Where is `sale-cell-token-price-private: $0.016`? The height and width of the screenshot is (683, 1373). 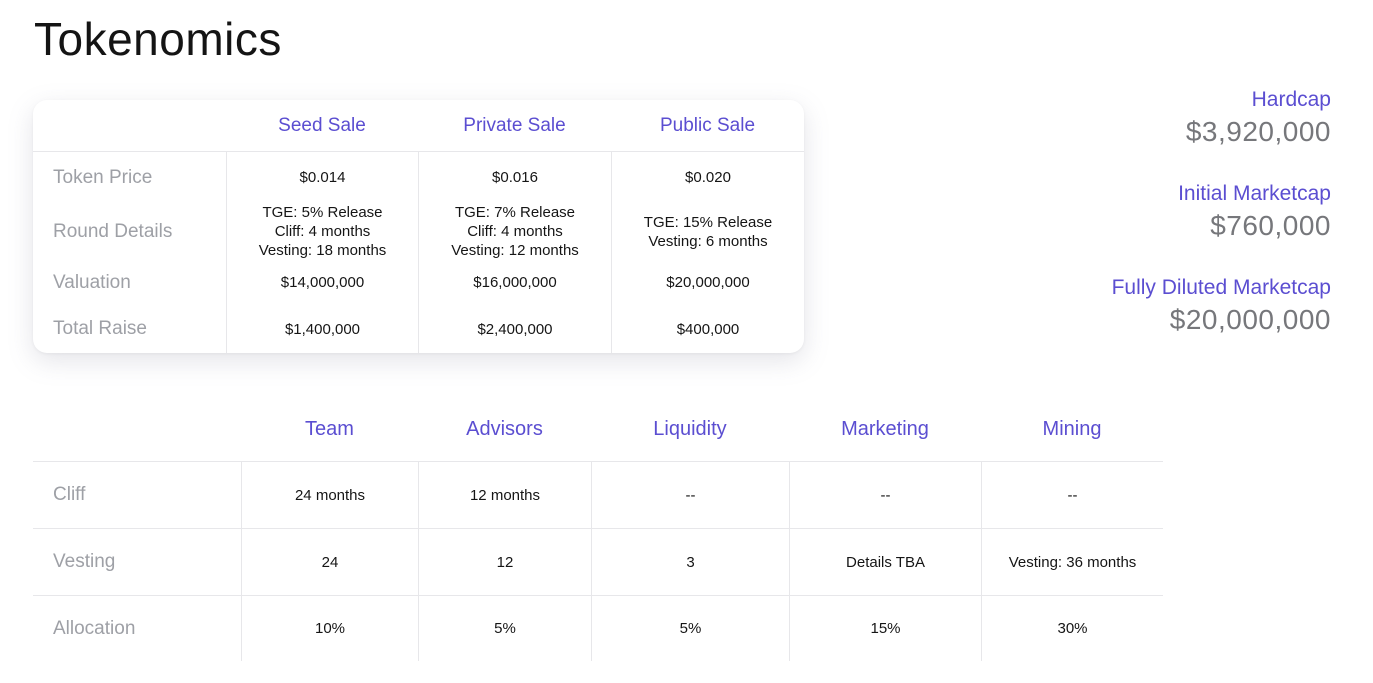 sale-cell-token-price-private: $0.016 is located at coordinates (514, 177).